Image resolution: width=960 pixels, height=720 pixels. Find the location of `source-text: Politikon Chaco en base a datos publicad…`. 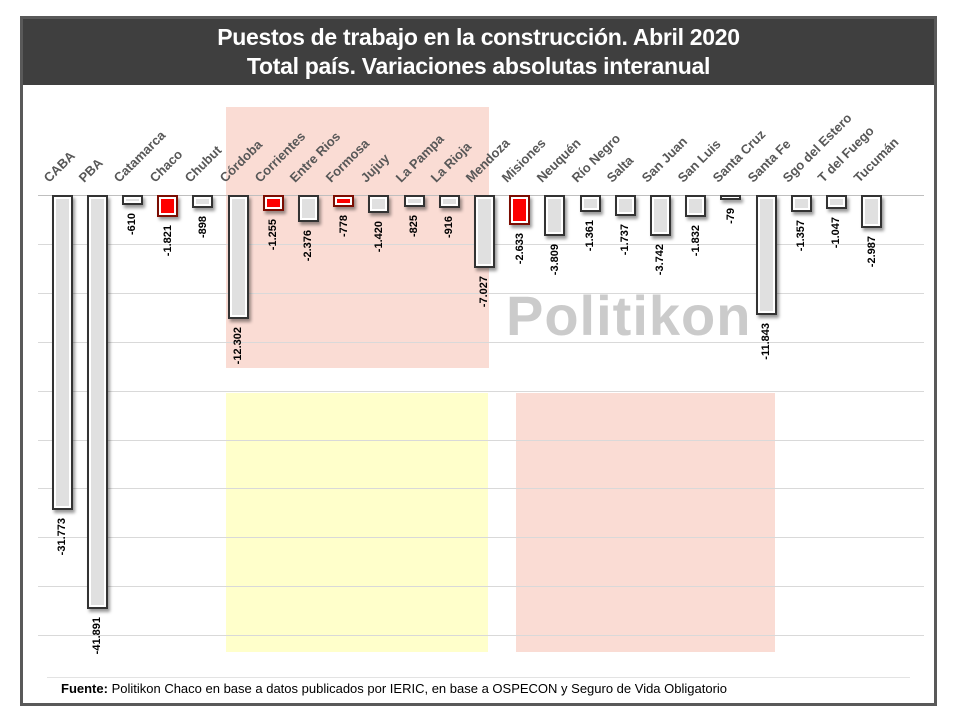

source-text: Politikon Chaco en base a datos publicad… is located at coordinates (417, 688).